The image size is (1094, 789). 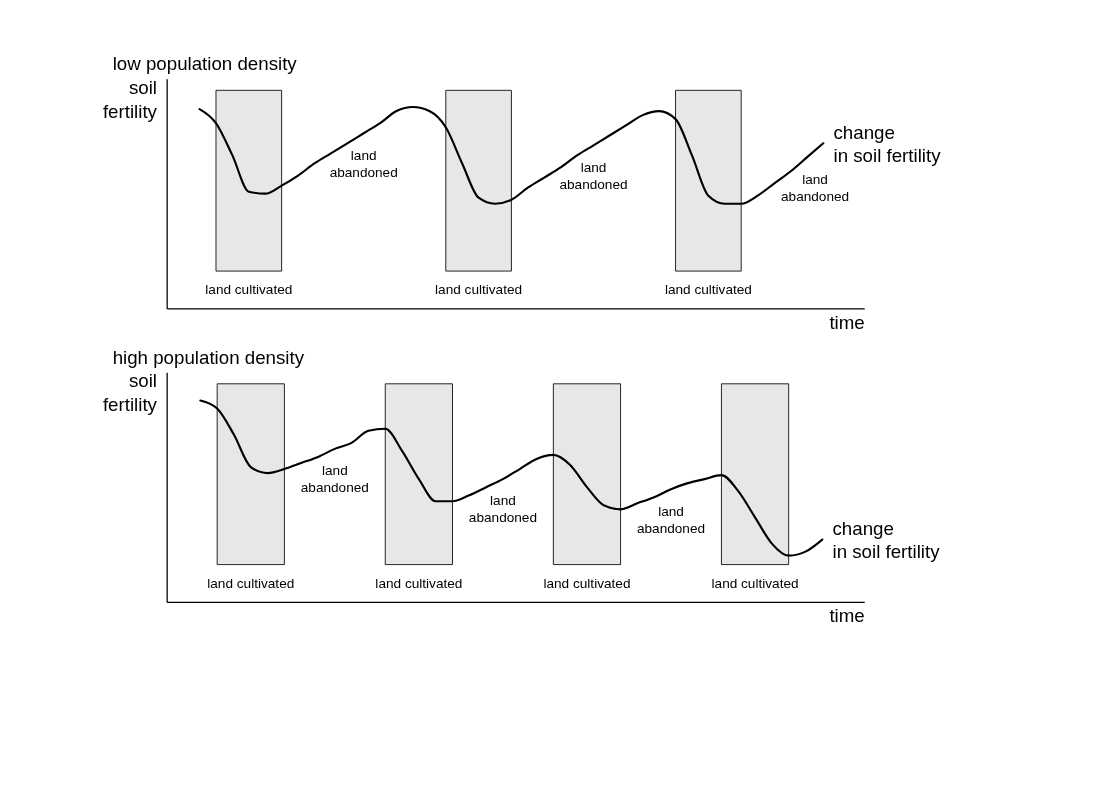 I want to click on chart-title: low population density, so click(x=205, y=64).